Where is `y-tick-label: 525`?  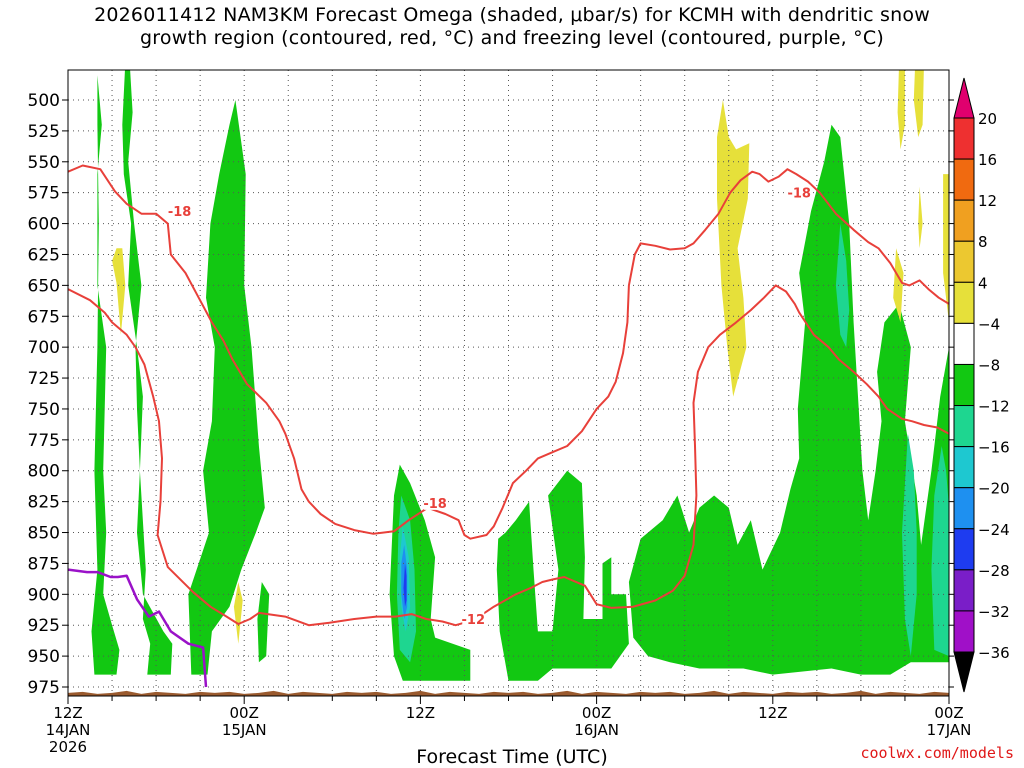 y-tick-label: 525 is located at coordinates (44, 132).